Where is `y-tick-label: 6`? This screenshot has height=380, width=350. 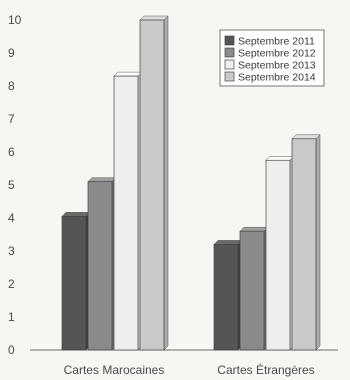
y-tick-label: 6 is located at coordinates (11, 152).